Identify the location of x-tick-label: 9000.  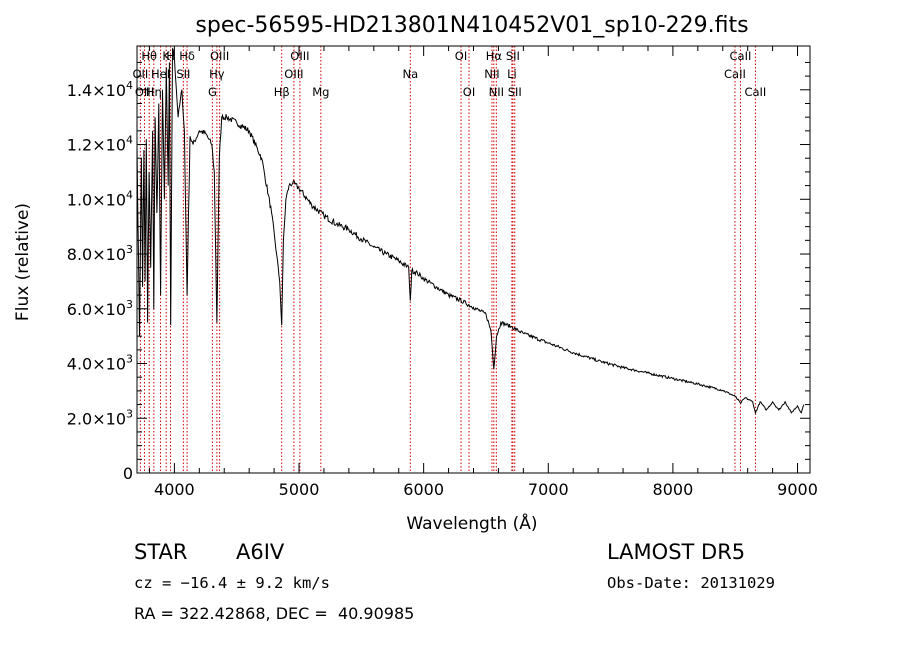
(797, 489).